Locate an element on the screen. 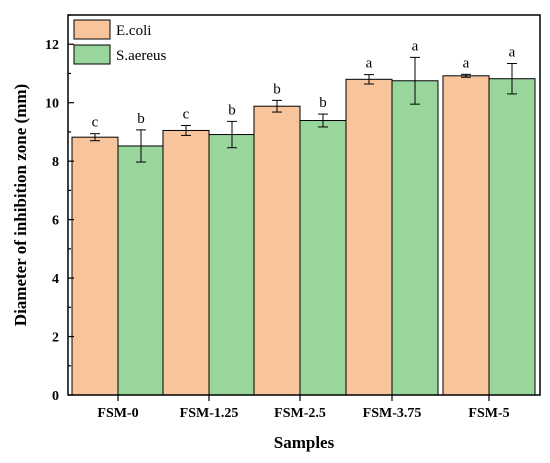 The image size is (550, 463). y-tick-label: 0 is located at coordinates (55, 396).